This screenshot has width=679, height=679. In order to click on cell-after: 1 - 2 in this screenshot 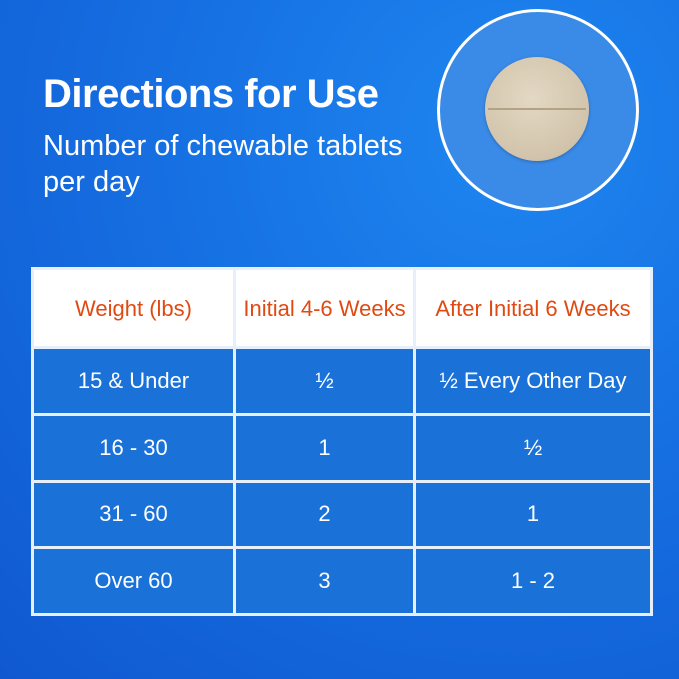, I will do `click(533, 581)`.